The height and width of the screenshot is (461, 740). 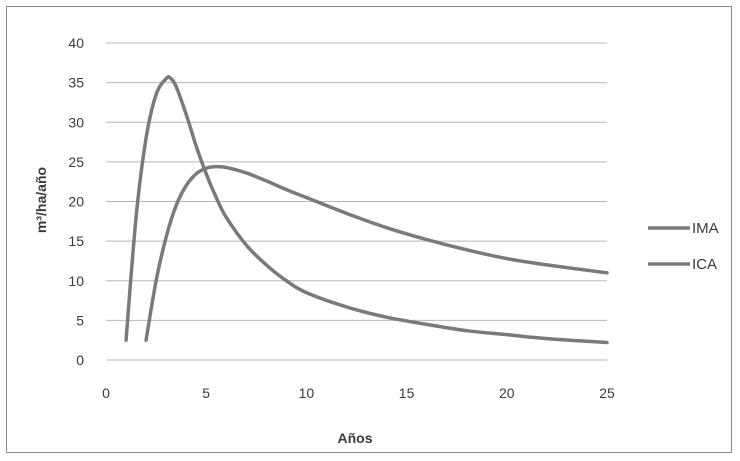 What do you see at coordinates (355, 438) in the screenshot?
I see `x-axis-label: Años` at bounding box center [355, 438].